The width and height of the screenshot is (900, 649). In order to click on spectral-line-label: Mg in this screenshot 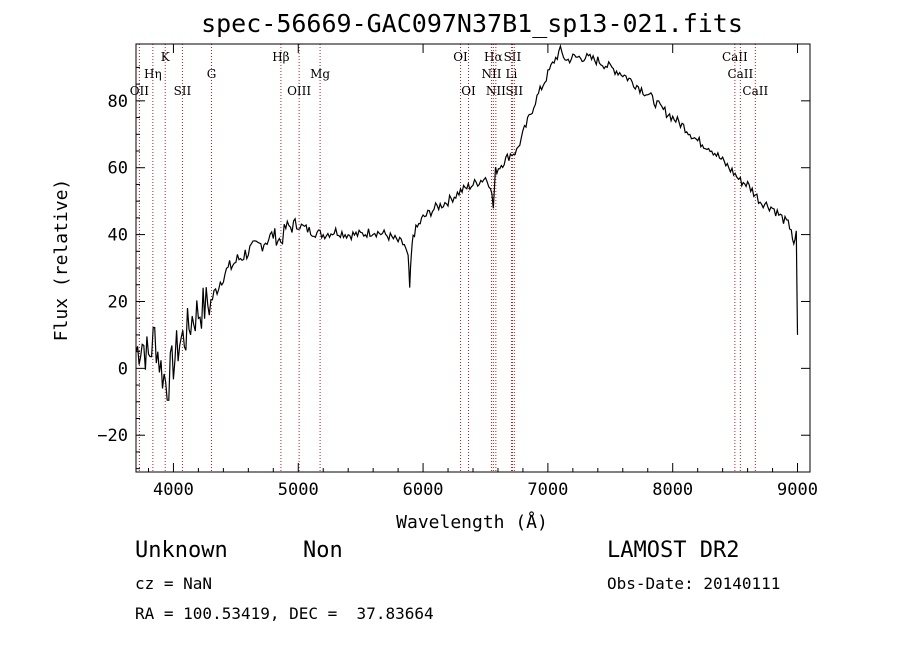, I will do `click(320, 74)`.